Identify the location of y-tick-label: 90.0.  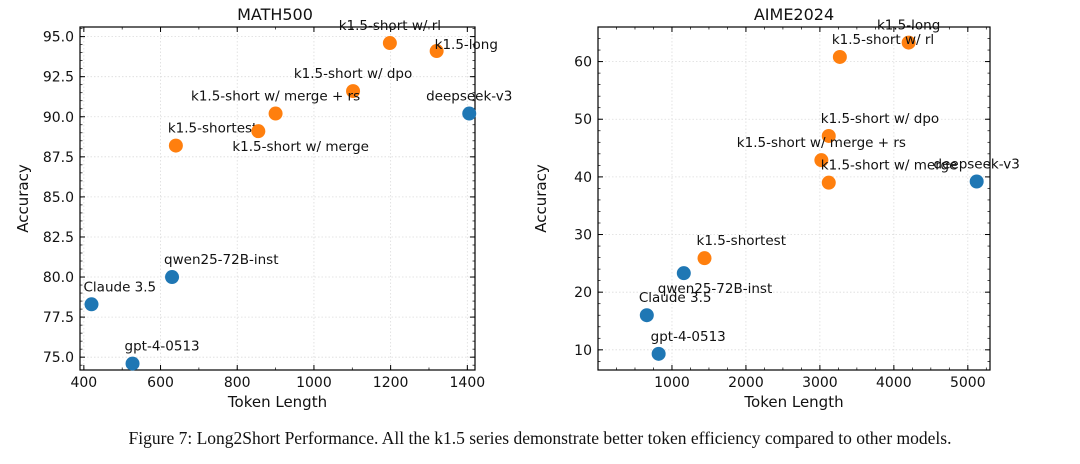
(58, 118).